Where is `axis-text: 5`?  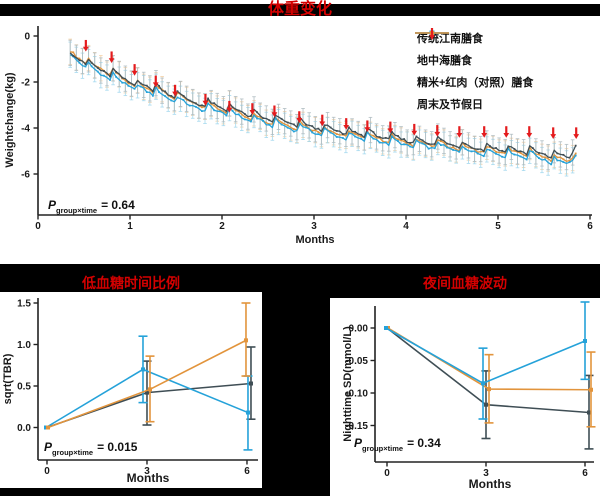 axis-text: 5 is located at coordinates (498, 226).